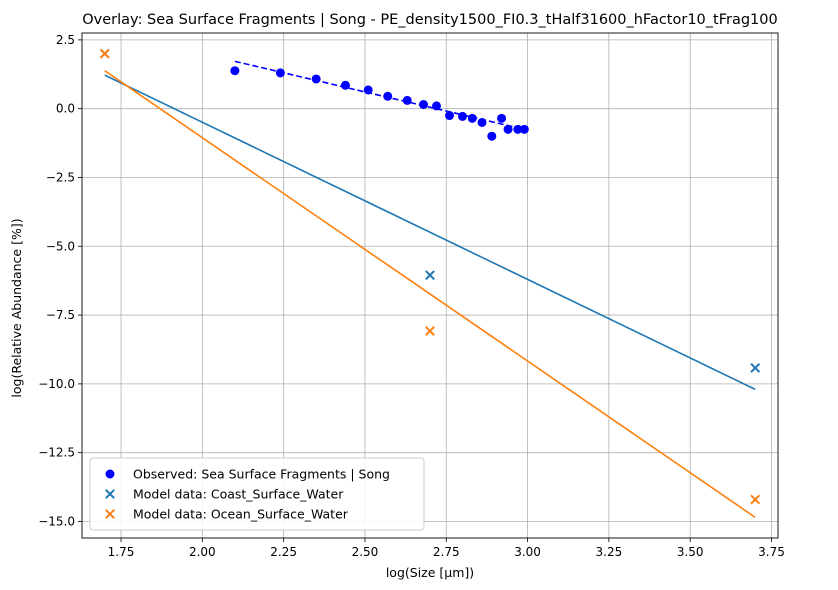 The image size is (838, 590). What do you see at coordinates (202, 552) in the screenshot?
I see `x-tick-label: 2.00` at bounding box center [202, 552].